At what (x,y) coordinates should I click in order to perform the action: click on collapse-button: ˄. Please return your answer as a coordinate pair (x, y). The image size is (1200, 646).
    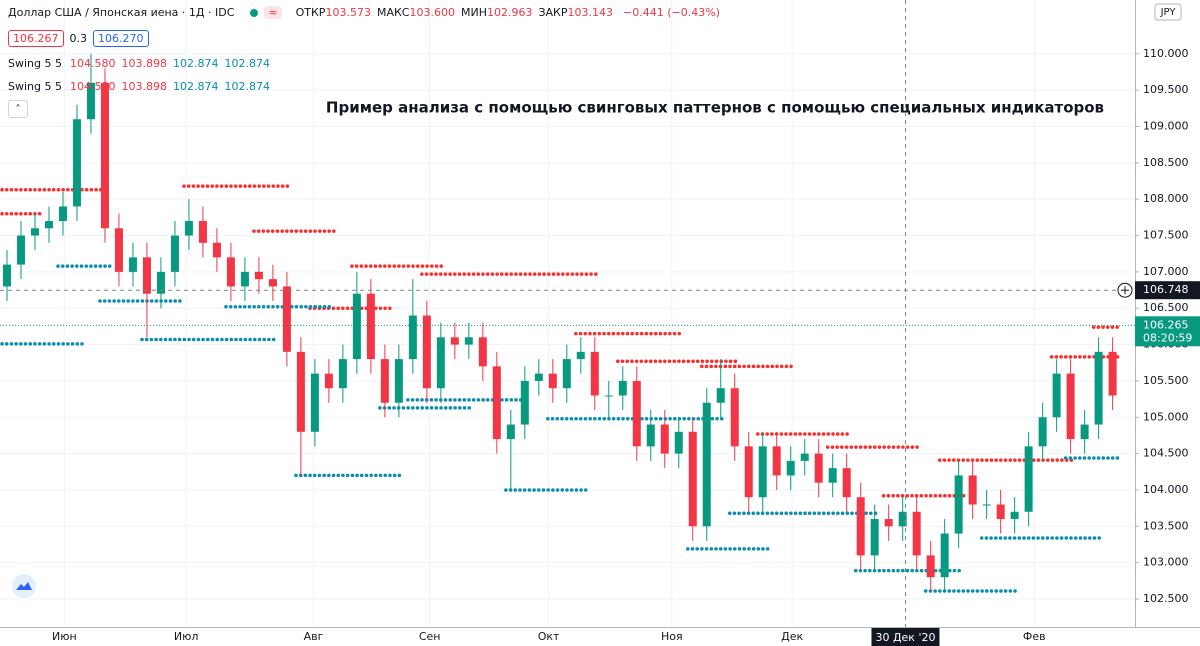
    Looking at the image, I should click on (18, 109).